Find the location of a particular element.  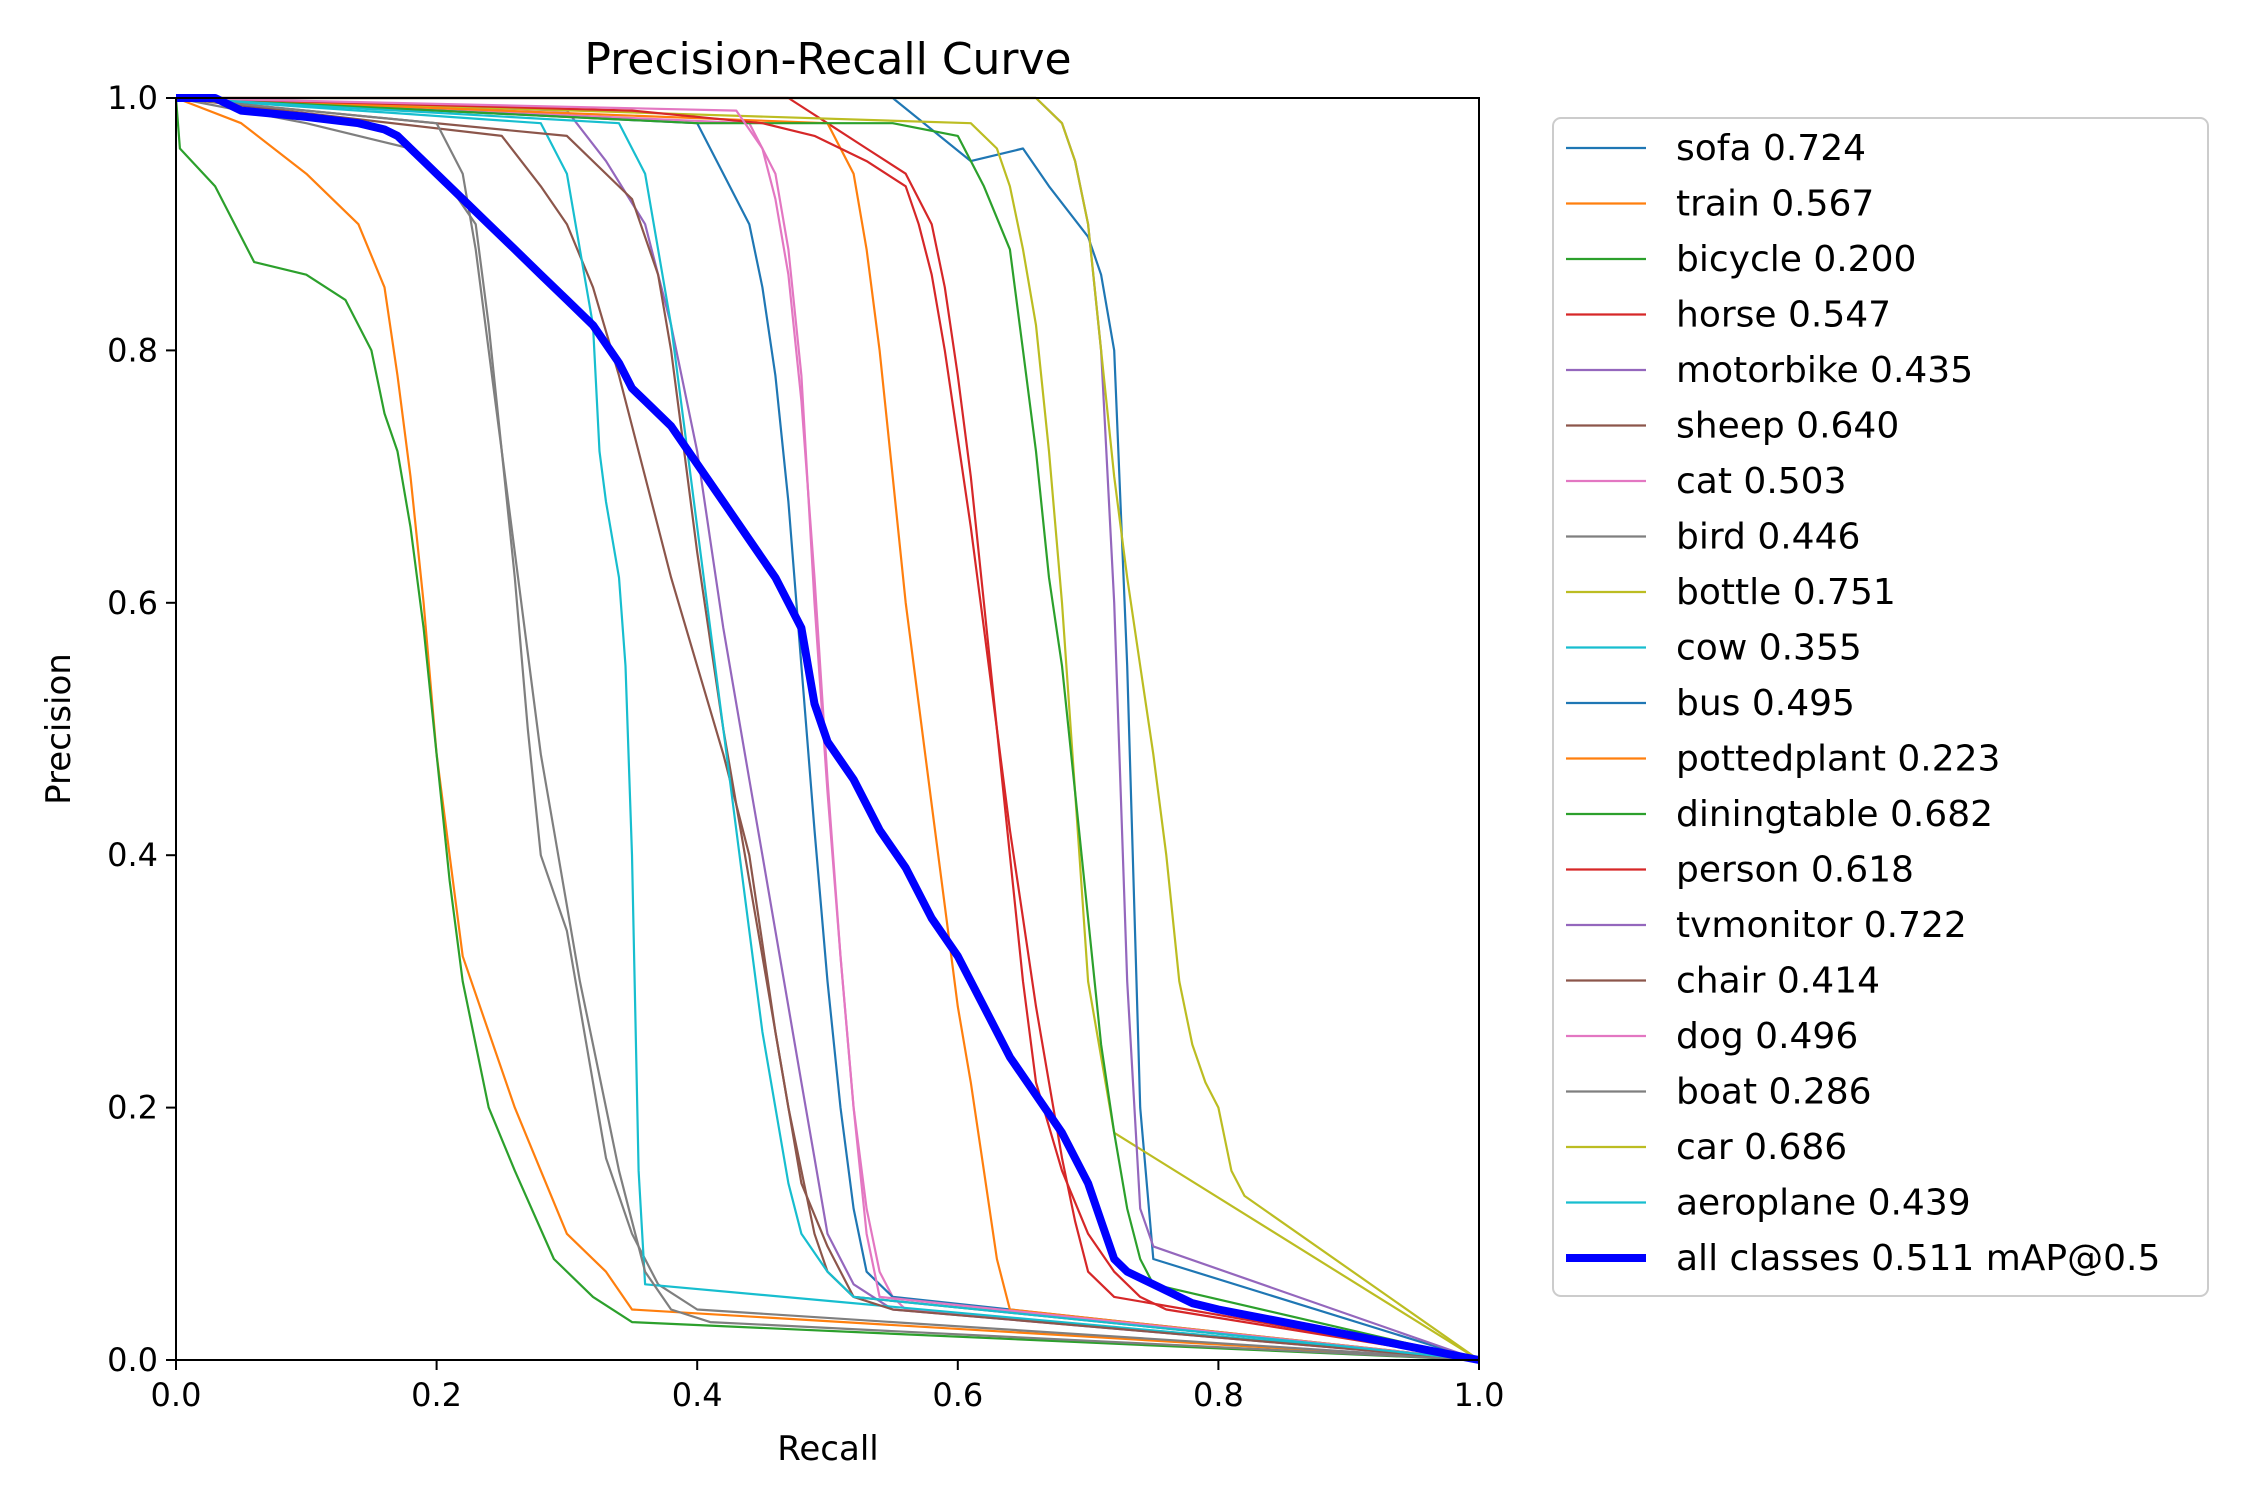

y-tick-label: 0.2 is located at coordinates (132, 1108).